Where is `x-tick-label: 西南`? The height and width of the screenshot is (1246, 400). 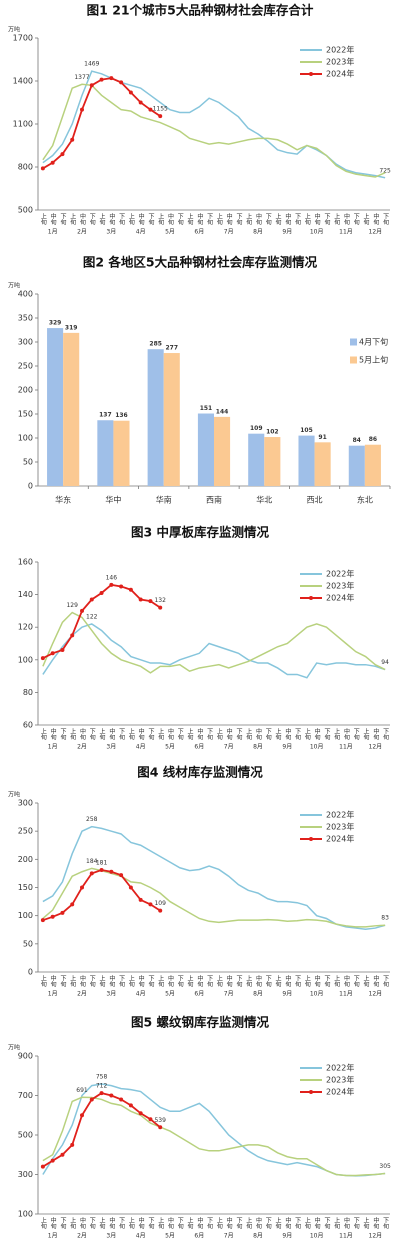
x-tick-label: 西南 is located at coordinates (214, 500).